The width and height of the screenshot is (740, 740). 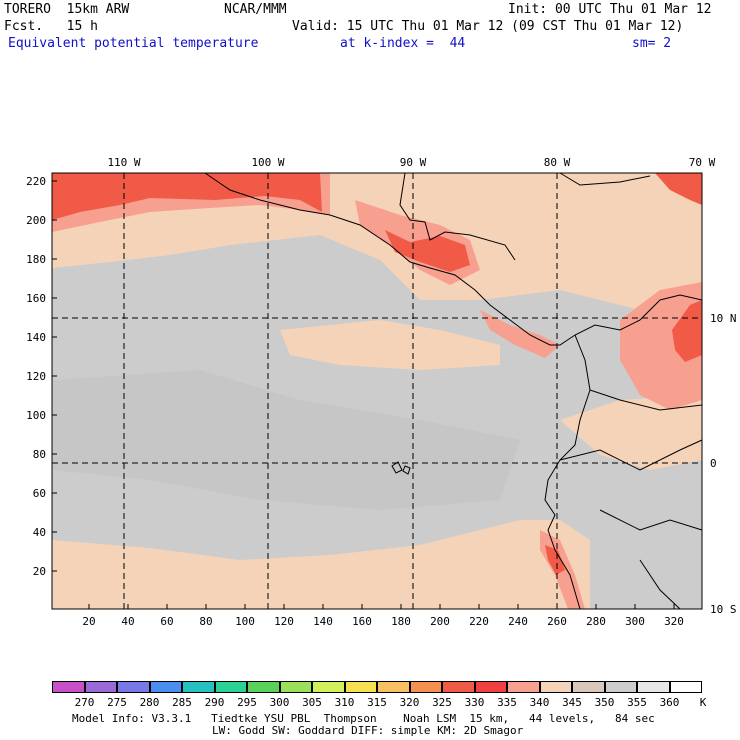 I want to click on x-tick-label: 300, so click(x=635, y=621).